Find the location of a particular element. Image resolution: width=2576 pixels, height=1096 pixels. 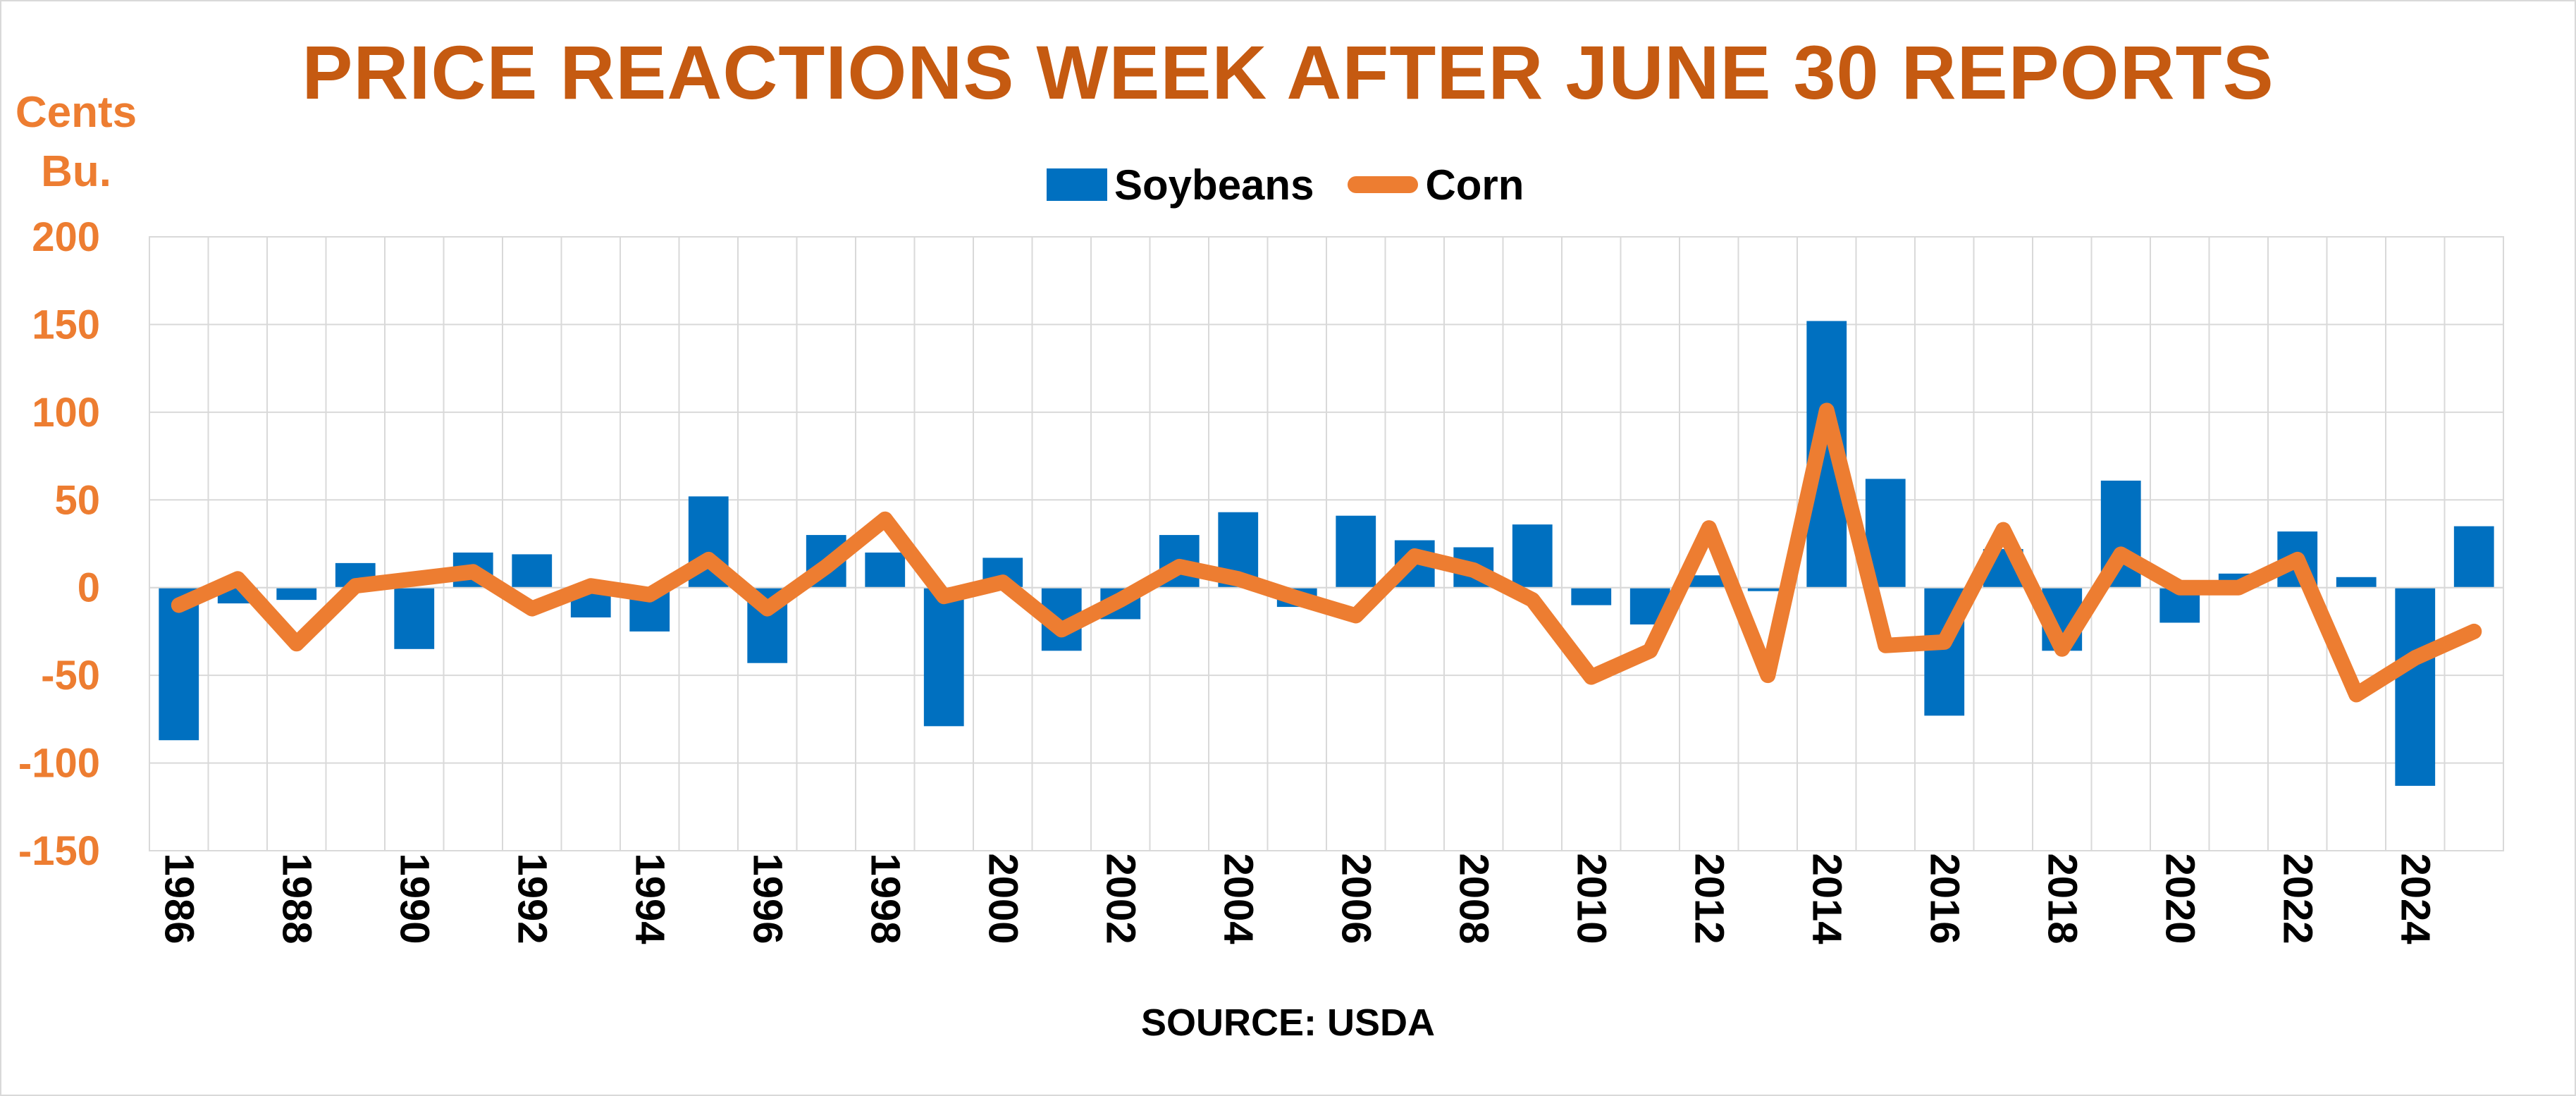

x-tick-label-2014: 2014 is located at coordinates (1827, 898).